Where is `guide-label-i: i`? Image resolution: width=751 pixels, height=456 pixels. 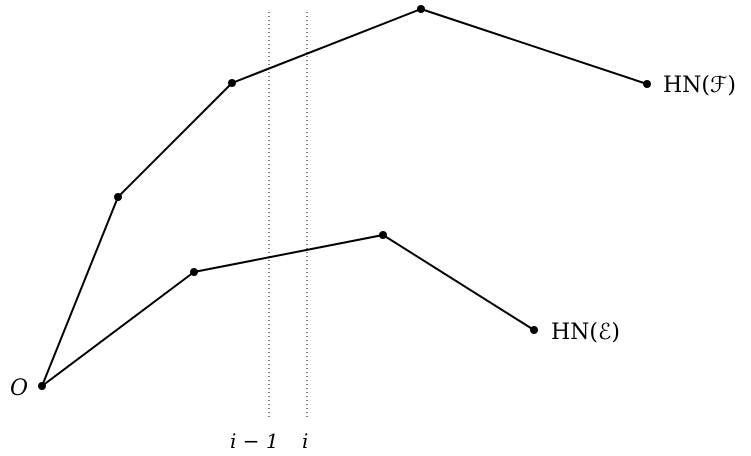 guide-label-i: i is located at coordinates (305, 441).